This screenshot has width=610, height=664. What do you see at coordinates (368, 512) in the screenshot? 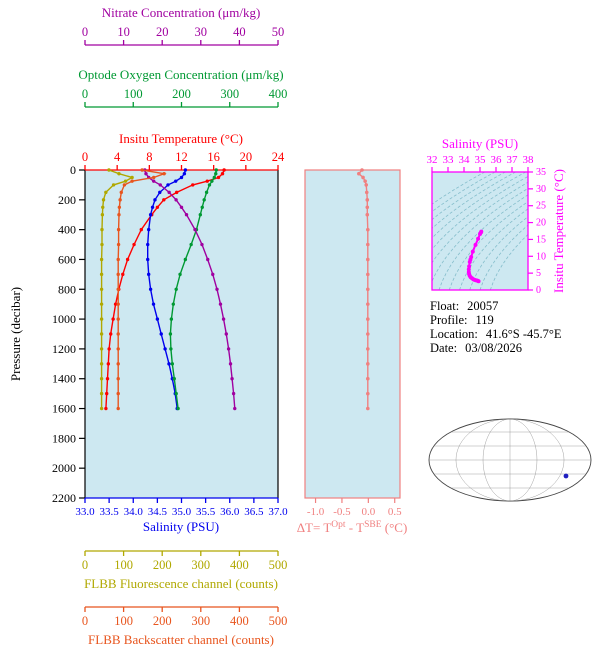
I see `tick-label: 0.0` at bounding box center [368, 512].